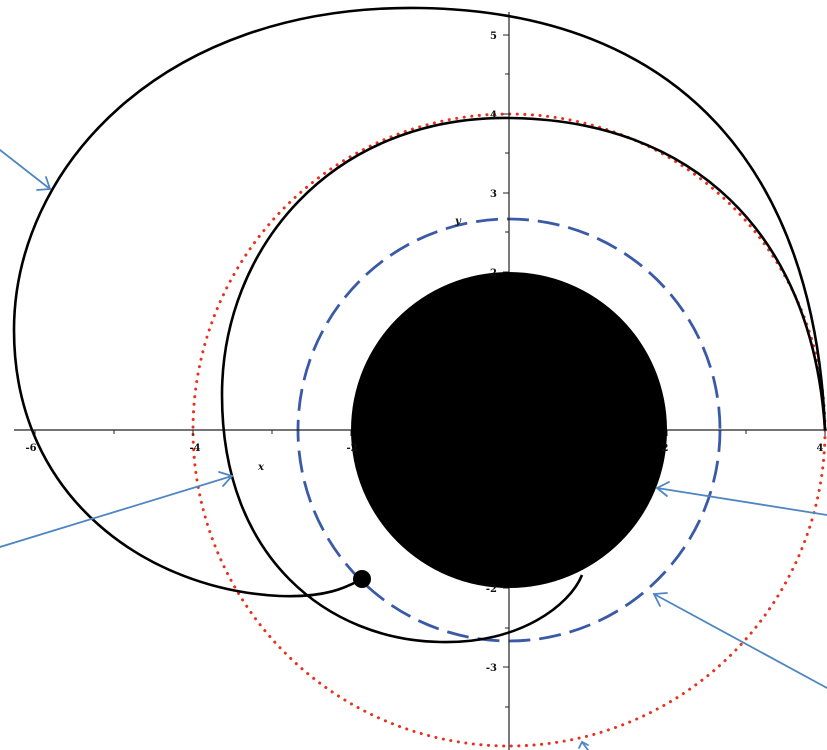  What do you see at coordinates (458, 221) in the screenshot?
I see `y-axis-name: y` at bounding box center [458, 221].